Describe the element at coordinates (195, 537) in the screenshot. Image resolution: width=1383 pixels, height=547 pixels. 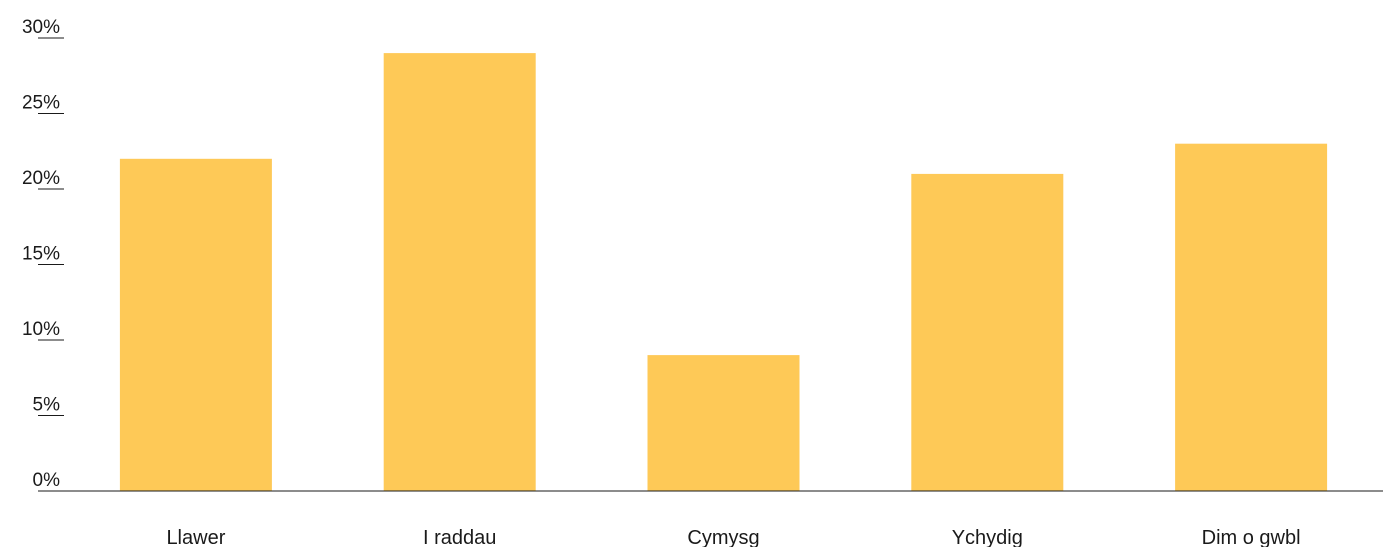
I see `x-category-label: Llawer` at that location.